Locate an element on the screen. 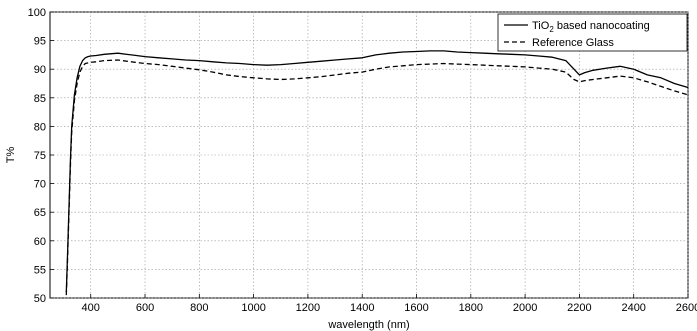  x-tick-label: 2000 is located at coordinates (525, 308).